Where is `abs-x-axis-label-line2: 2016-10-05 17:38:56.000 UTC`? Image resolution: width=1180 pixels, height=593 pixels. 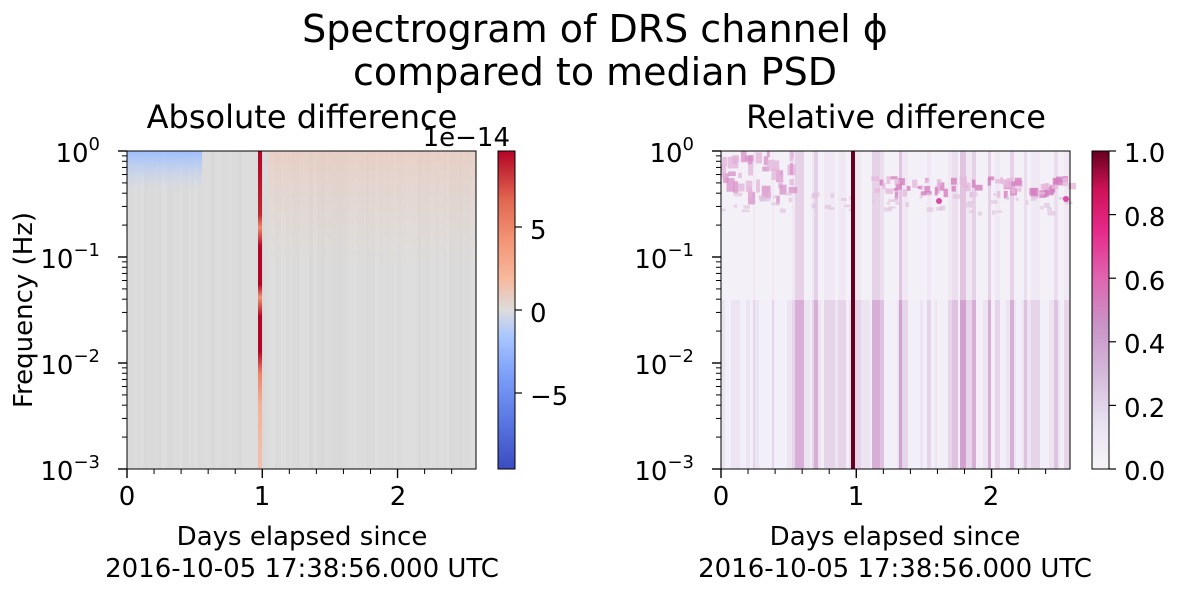 abs-x-axis-label-line2: 2016-10-05 17:38:56.000 UTC is located at coordinates (302, 569).